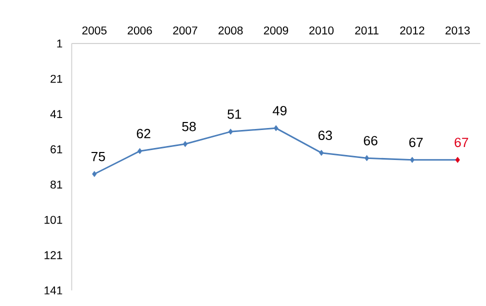 The height and width of the screenshot is (306, 486). What do you see at coordinates (94, 30) in the screenshot?
I see `x-tick-label: 2005` at bounding box center [94, 30].